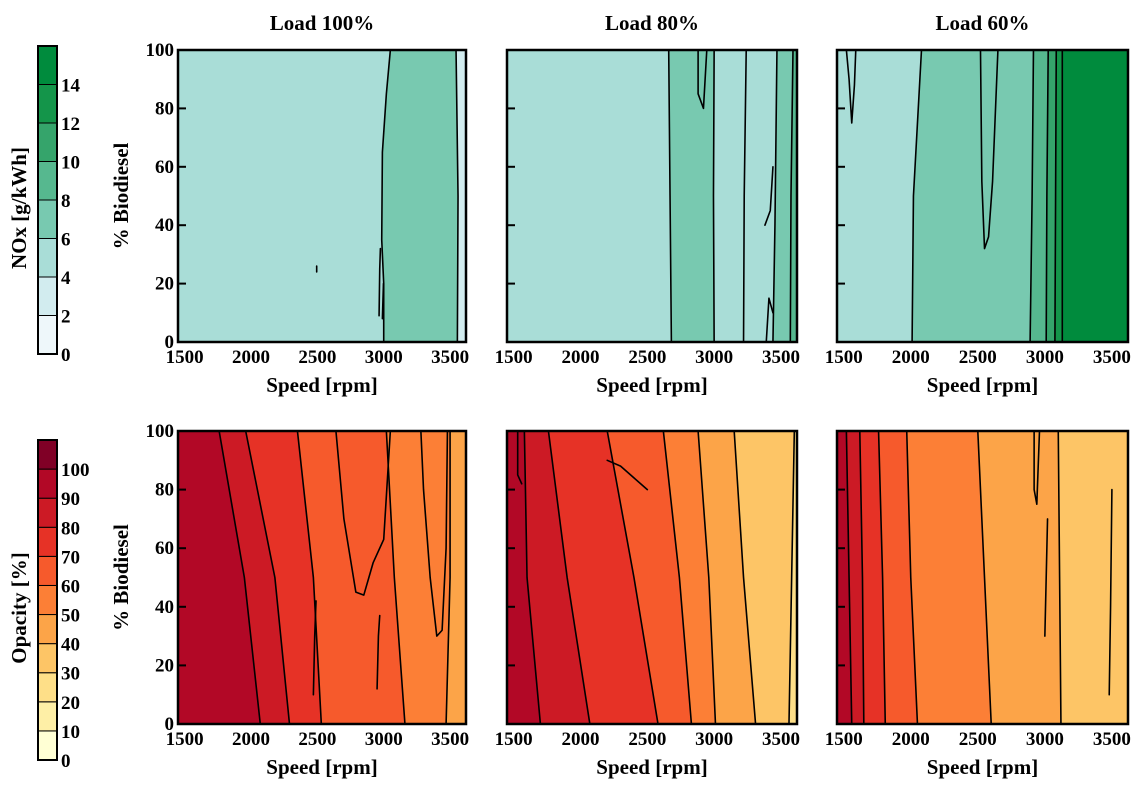 The width and height of the screenshot is (1146, 790). What do you see at coordinates (70, 674) in the screenshot?
I see `colorbar-tick-label: 30` at bounding box center [70, 674].